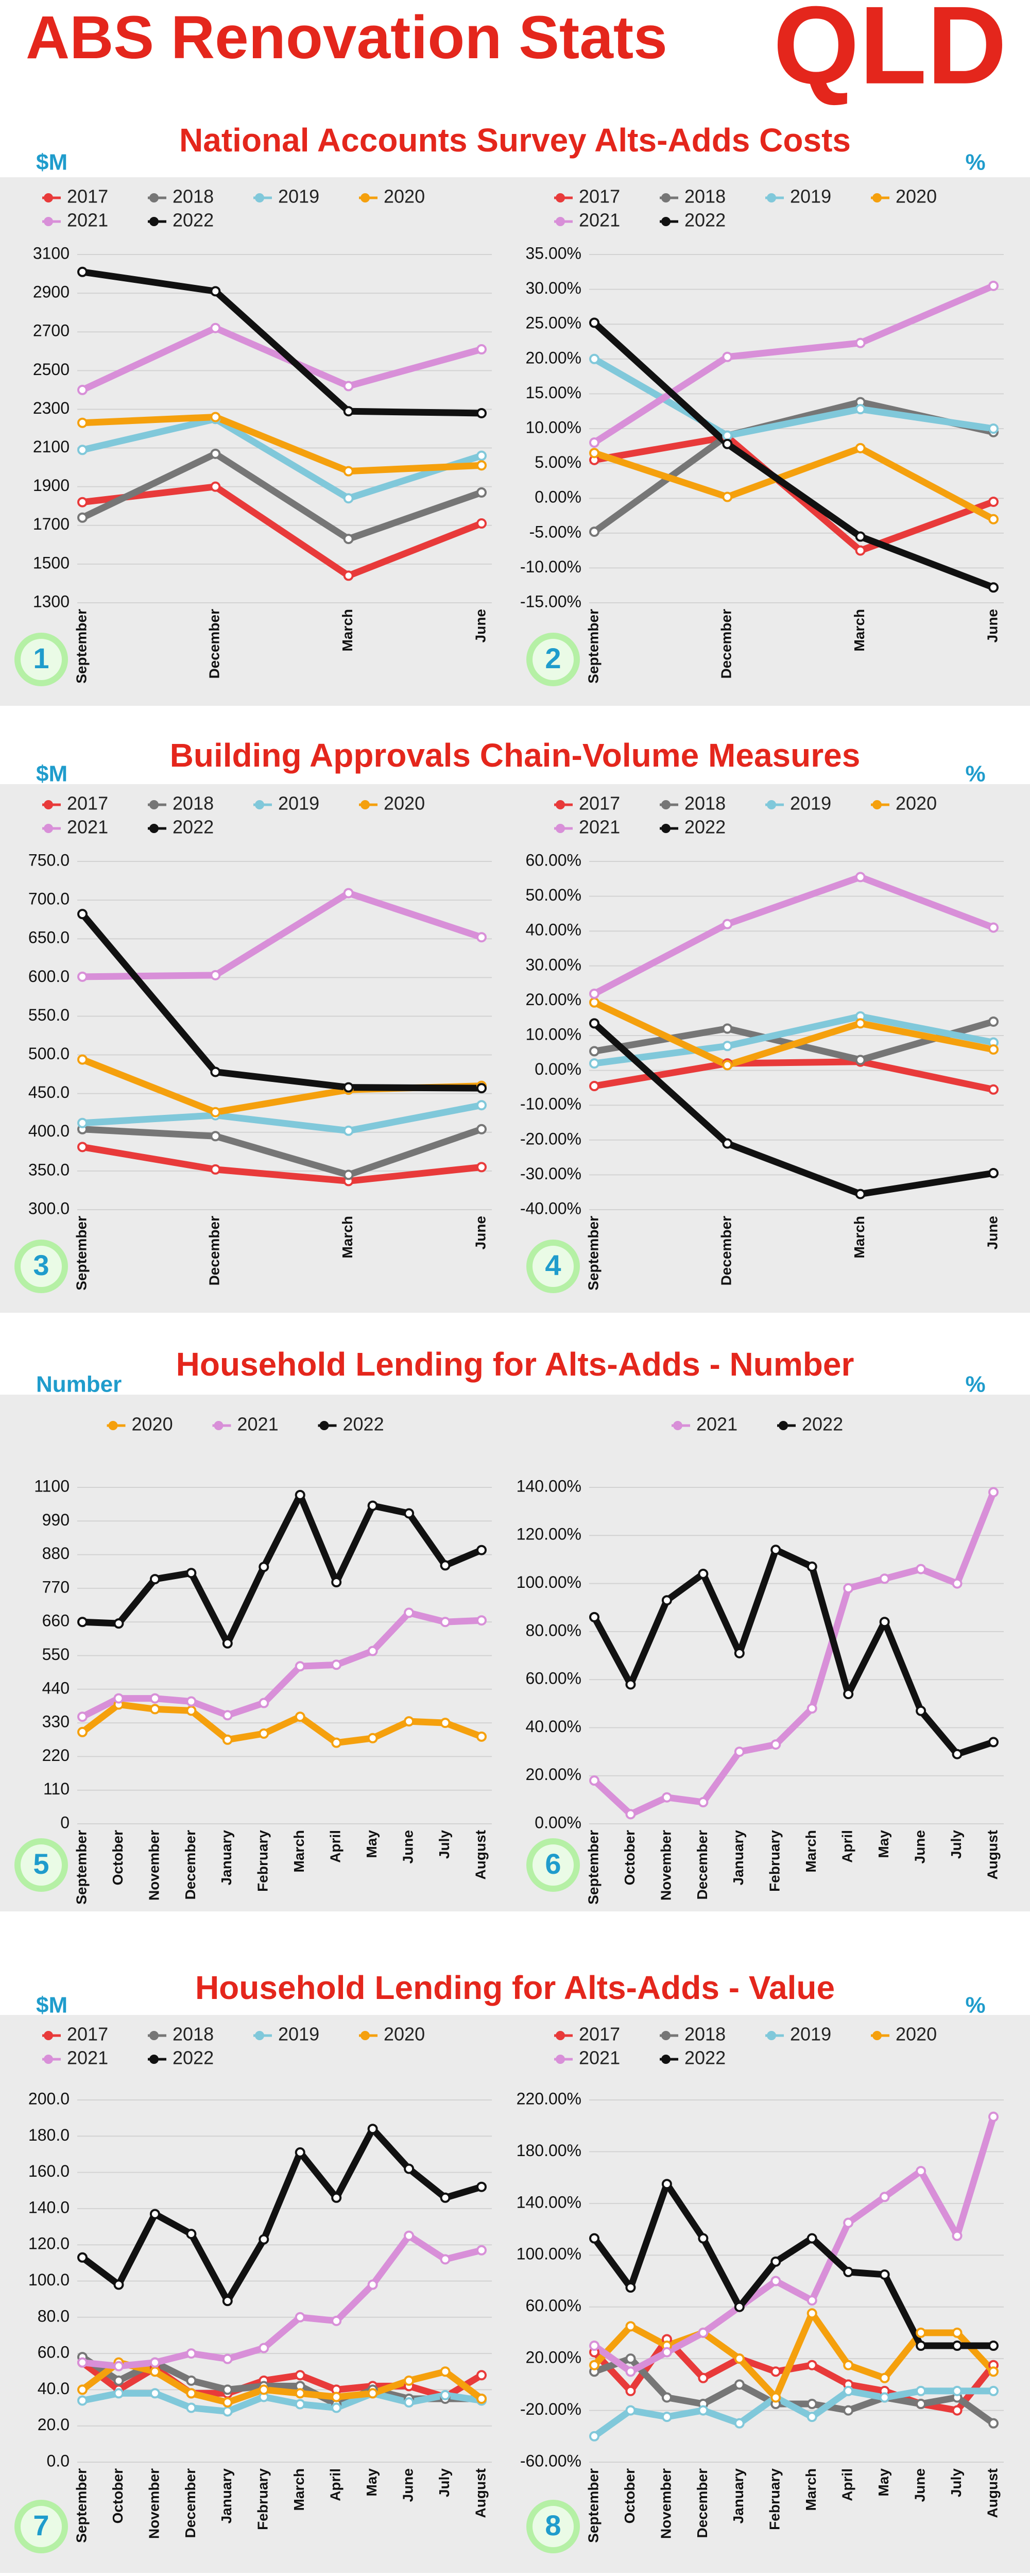  I want to click on x-tick-label: April, so click(336, 1846).